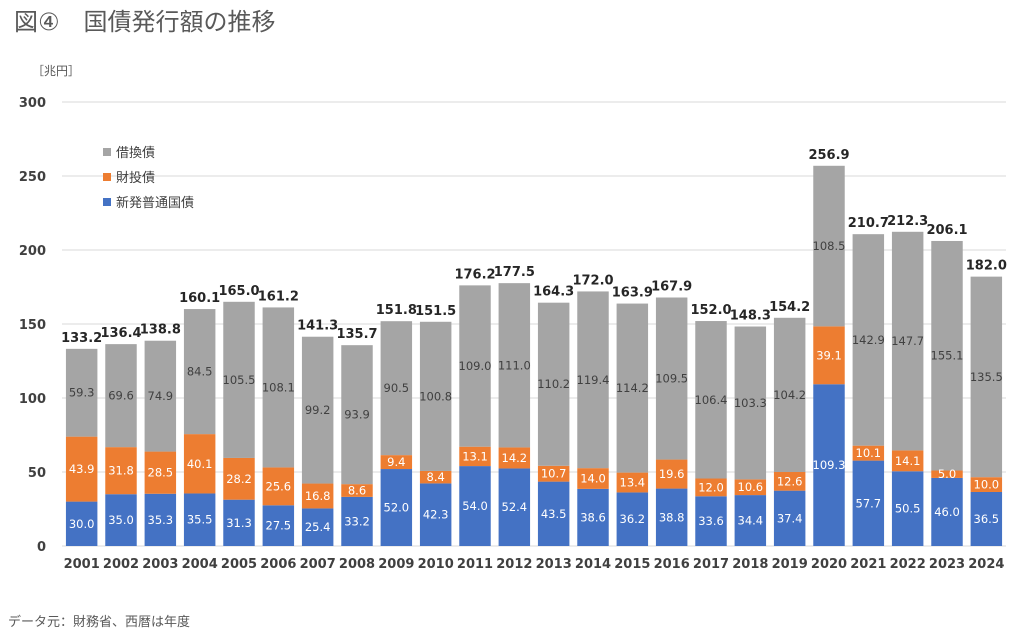  What do you see at coordinates (946, 230) in the screenshot?
I see `total-label: 206.1` at bounding box center [946, 230].